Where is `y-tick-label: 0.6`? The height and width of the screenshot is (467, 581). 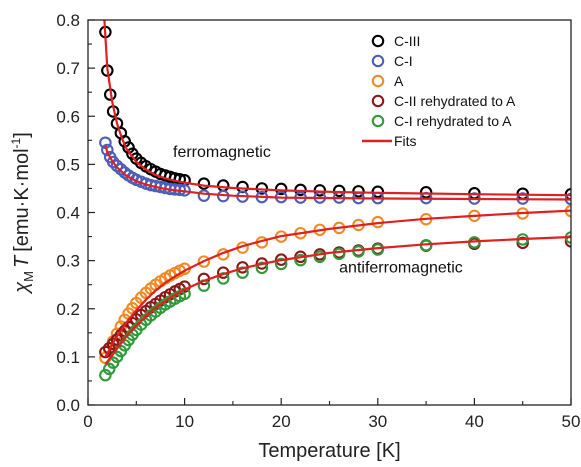 y-tick-label: 0.6 is located at coordinates (68, 116).